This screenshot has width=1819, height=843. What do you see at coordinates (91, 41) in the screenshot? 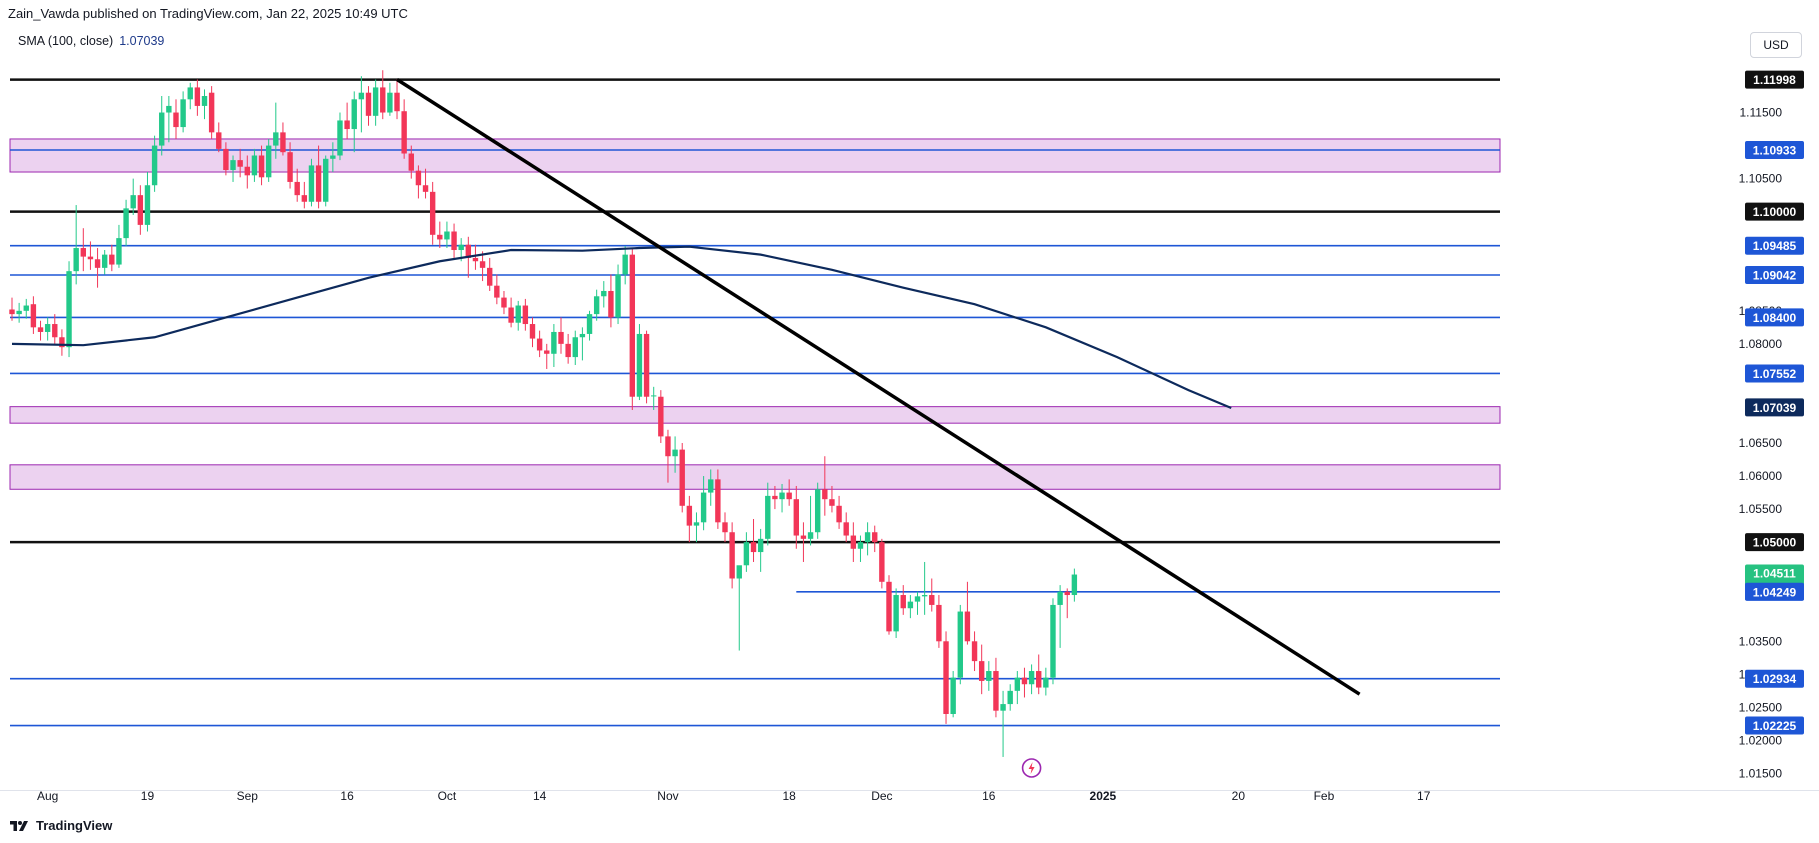
I see `sma-legend: SMA (100, close) 1.07039` at bounding box center [91, 41].